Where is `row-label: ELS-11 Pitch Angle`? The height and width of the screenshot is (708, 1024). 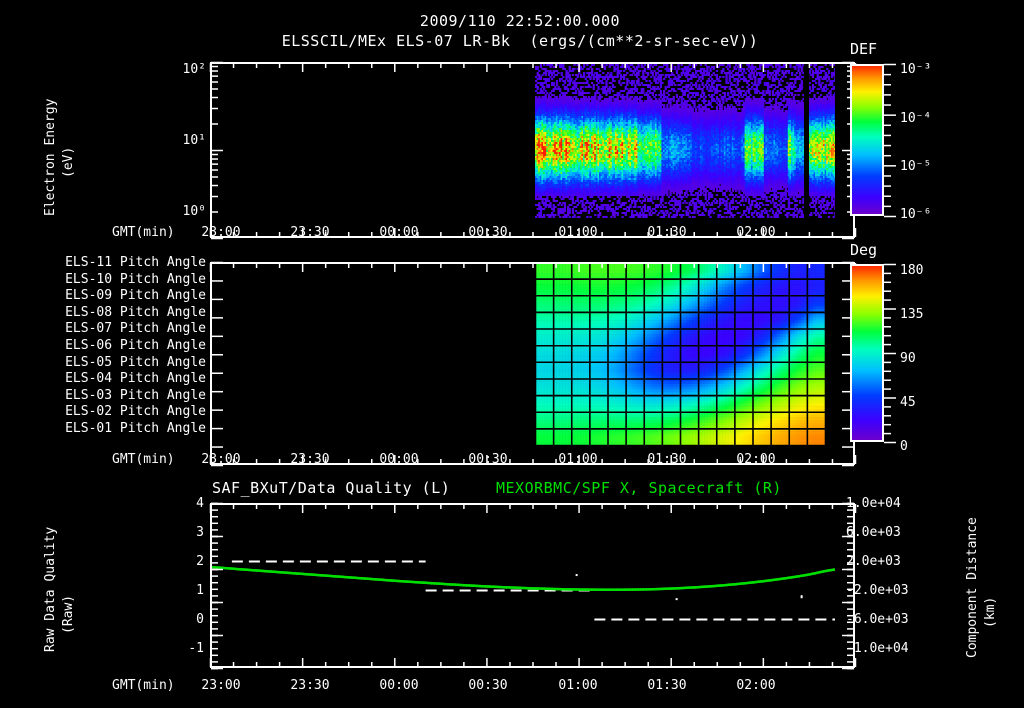 row-label: ELS-11 Pitch Angle is located at coordinates (135, 262).